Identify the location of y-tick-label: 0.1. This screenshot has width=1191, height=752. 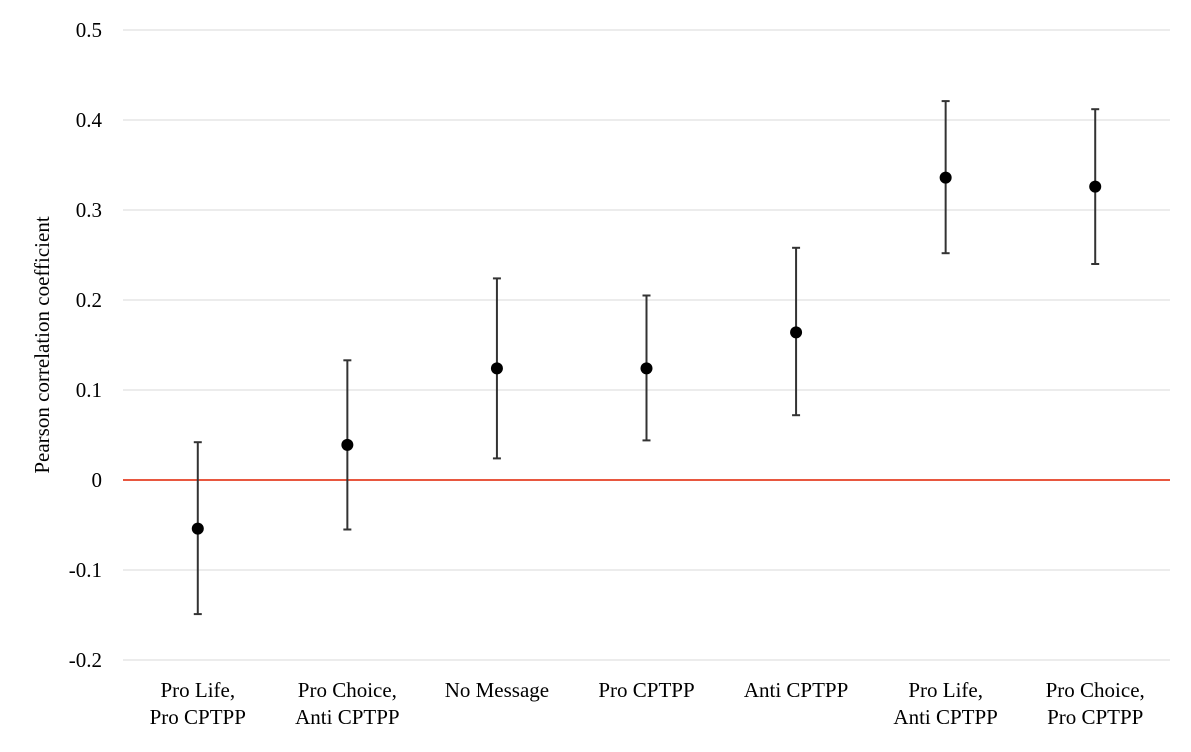
(89, 390).